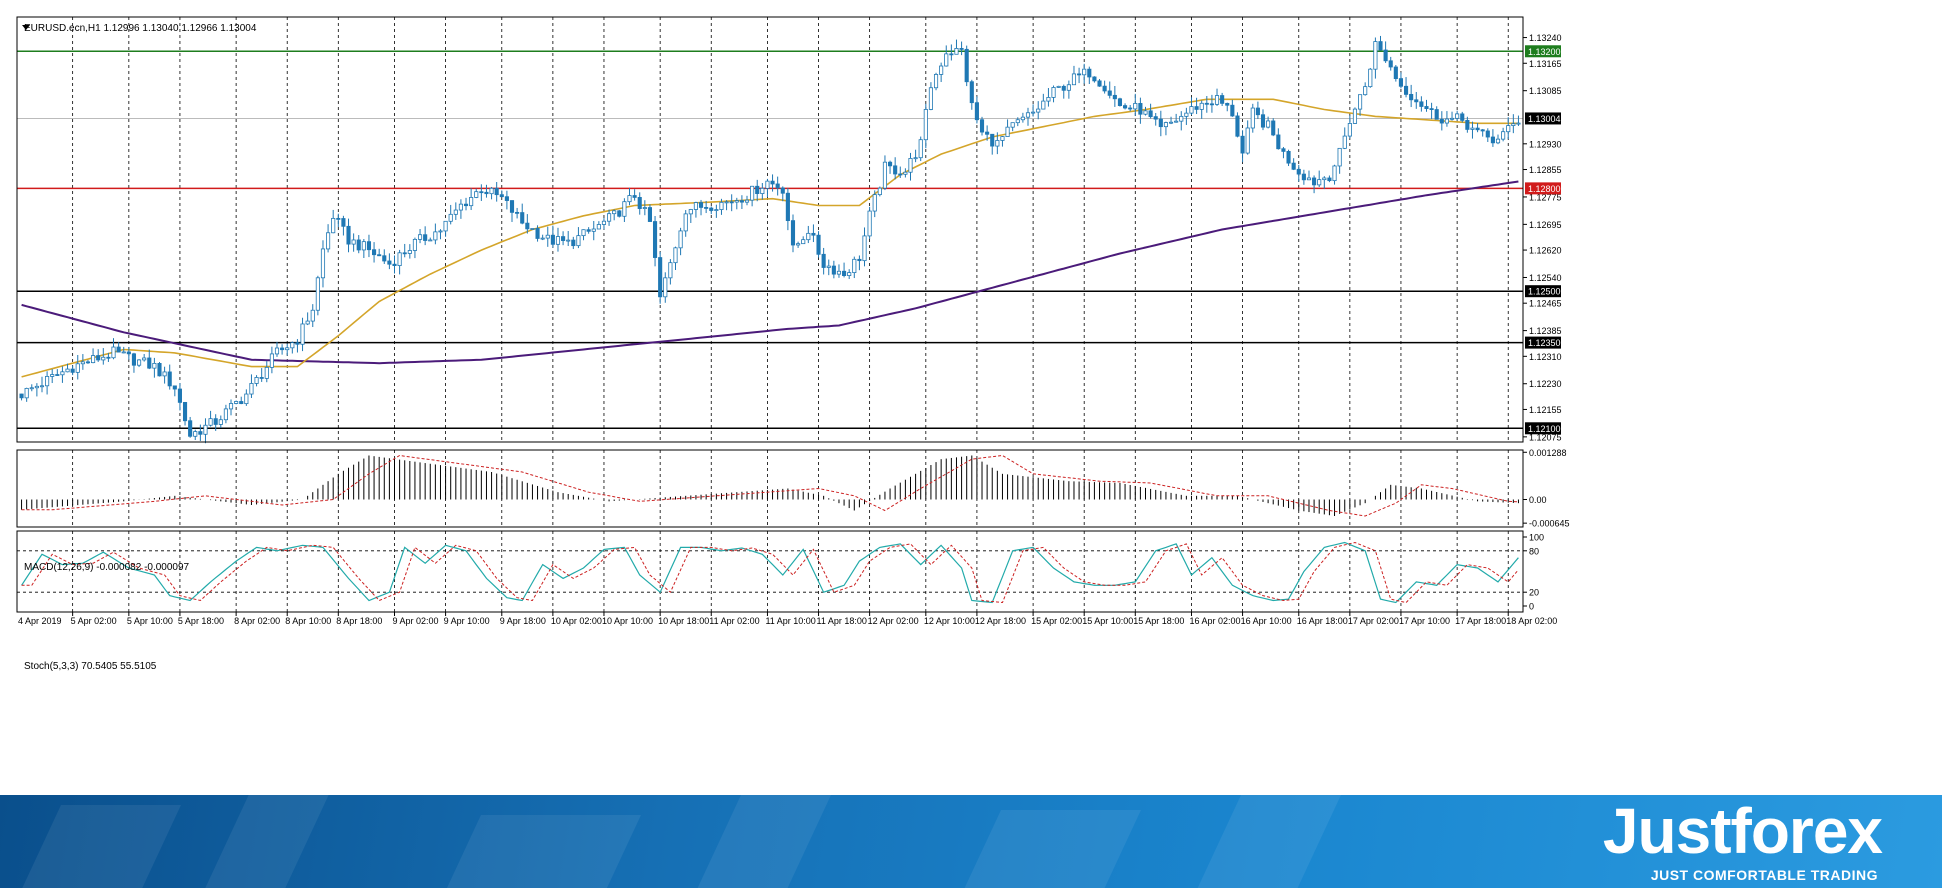 The image size is (1942, 888). What do you see at coordinates (971, 841) in the screenshot?
I see `brand-banner: Justforex JUST COMFORTABLE TRADING` at bounding box center [971, 841].